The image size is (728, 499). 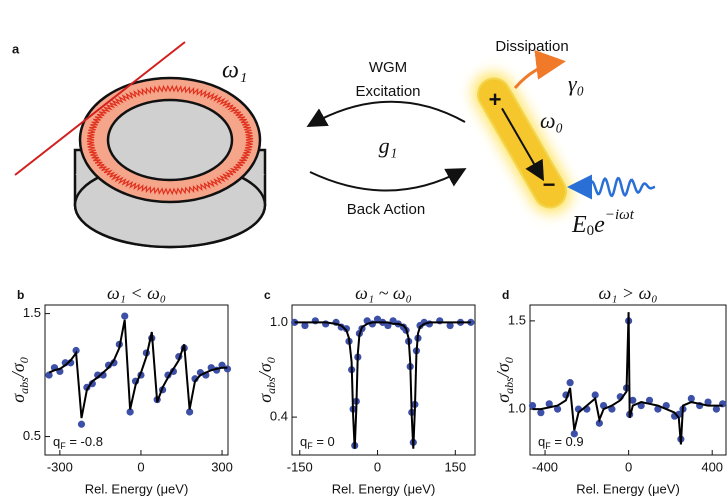 I want to click on coupling-label: g₁, so click(x=388, y=145).